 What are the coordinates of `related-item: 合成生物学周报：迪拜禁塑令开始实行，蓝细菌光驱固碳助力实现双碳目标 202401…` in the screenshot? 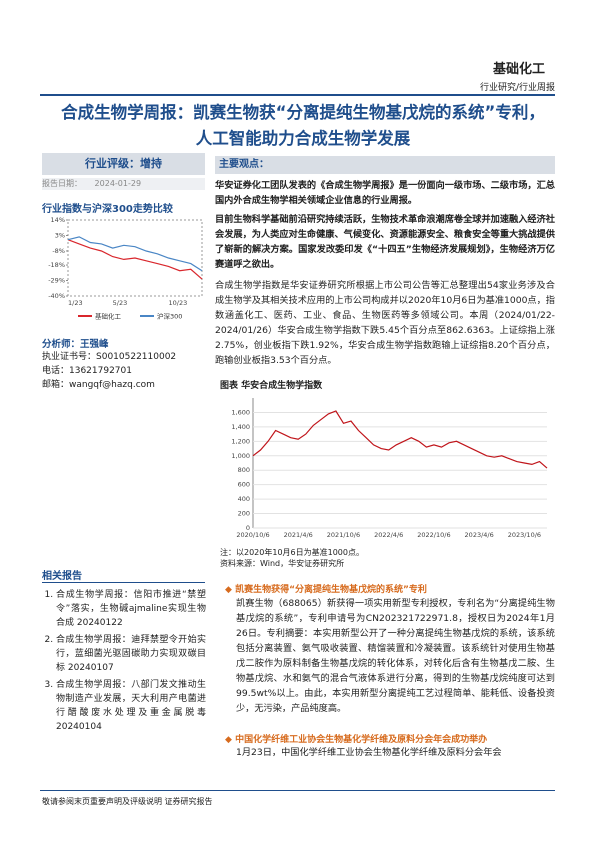 It's located at (131, 654).